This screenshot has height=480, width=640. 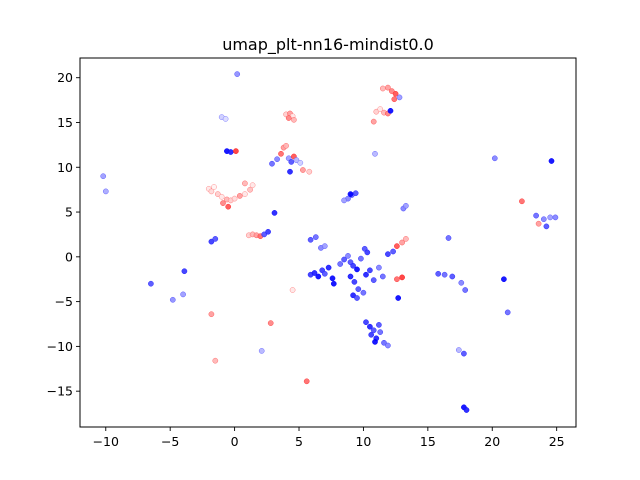 I want to click on x-tick-label: 0, so click(x=235, y=441).